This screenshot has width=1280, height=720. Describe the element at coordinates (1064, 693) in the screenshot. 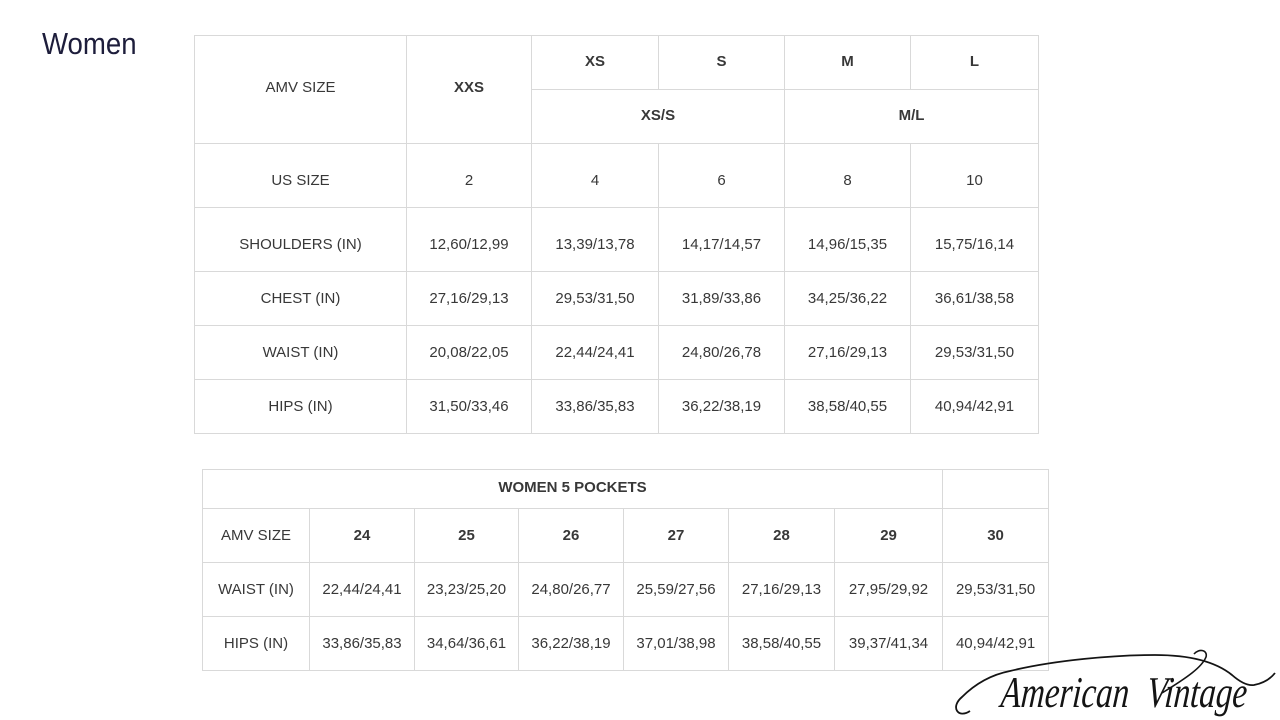

I see `svg-text: American` at that location.